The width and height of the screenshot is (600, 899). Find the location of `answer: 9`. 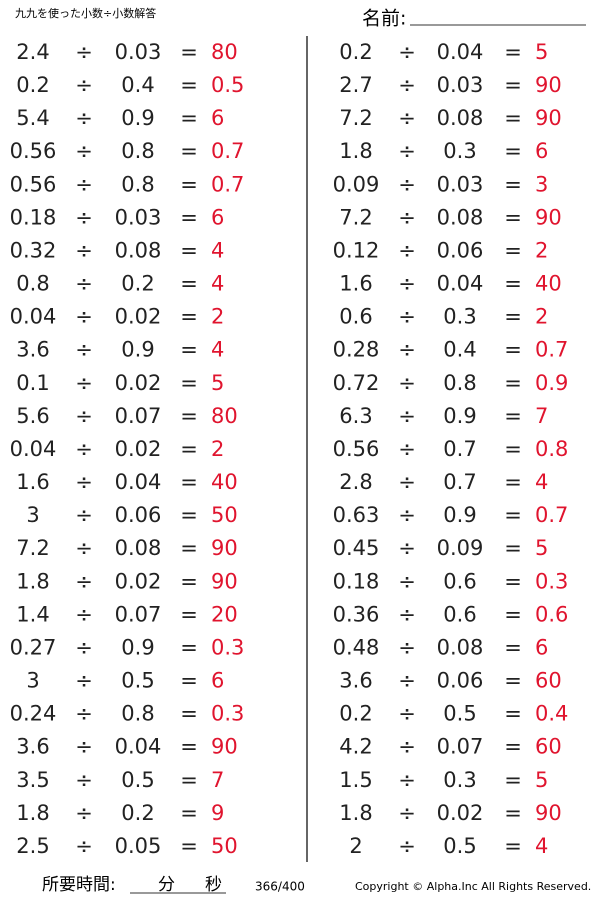

answer: 9 is located at coordinates (217, 813).